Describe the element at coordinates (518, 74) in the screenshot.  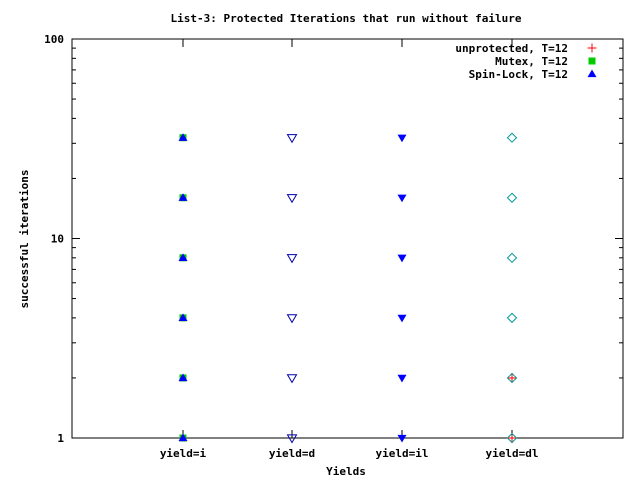
I see `legend-label: Spin-Lock, T=12` at that location.